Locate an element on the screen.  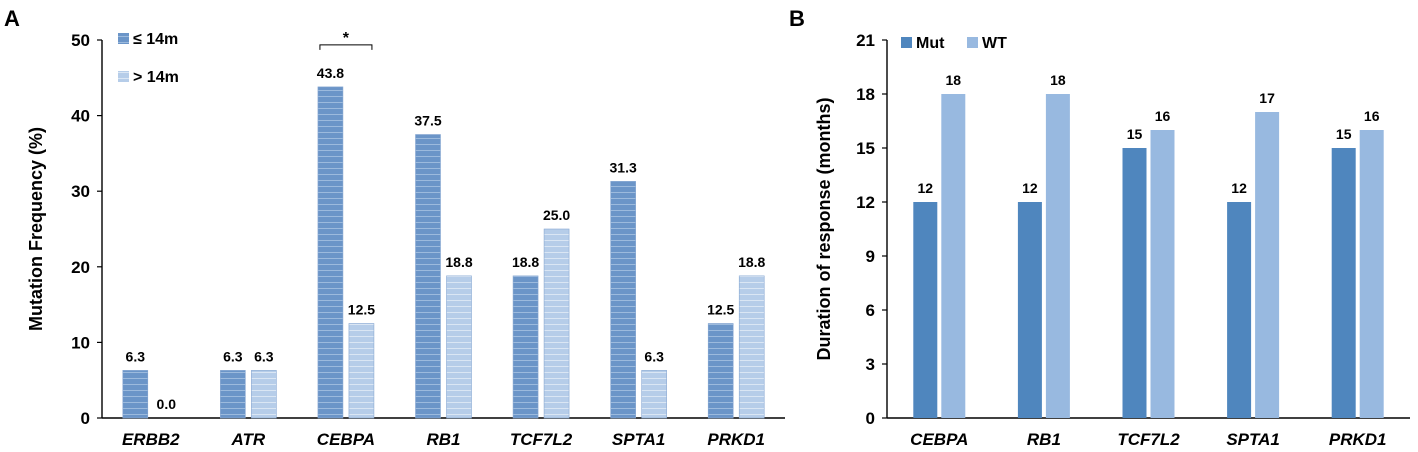
panel-a-data-label: 37.5 is located at coordinates (427, 121).